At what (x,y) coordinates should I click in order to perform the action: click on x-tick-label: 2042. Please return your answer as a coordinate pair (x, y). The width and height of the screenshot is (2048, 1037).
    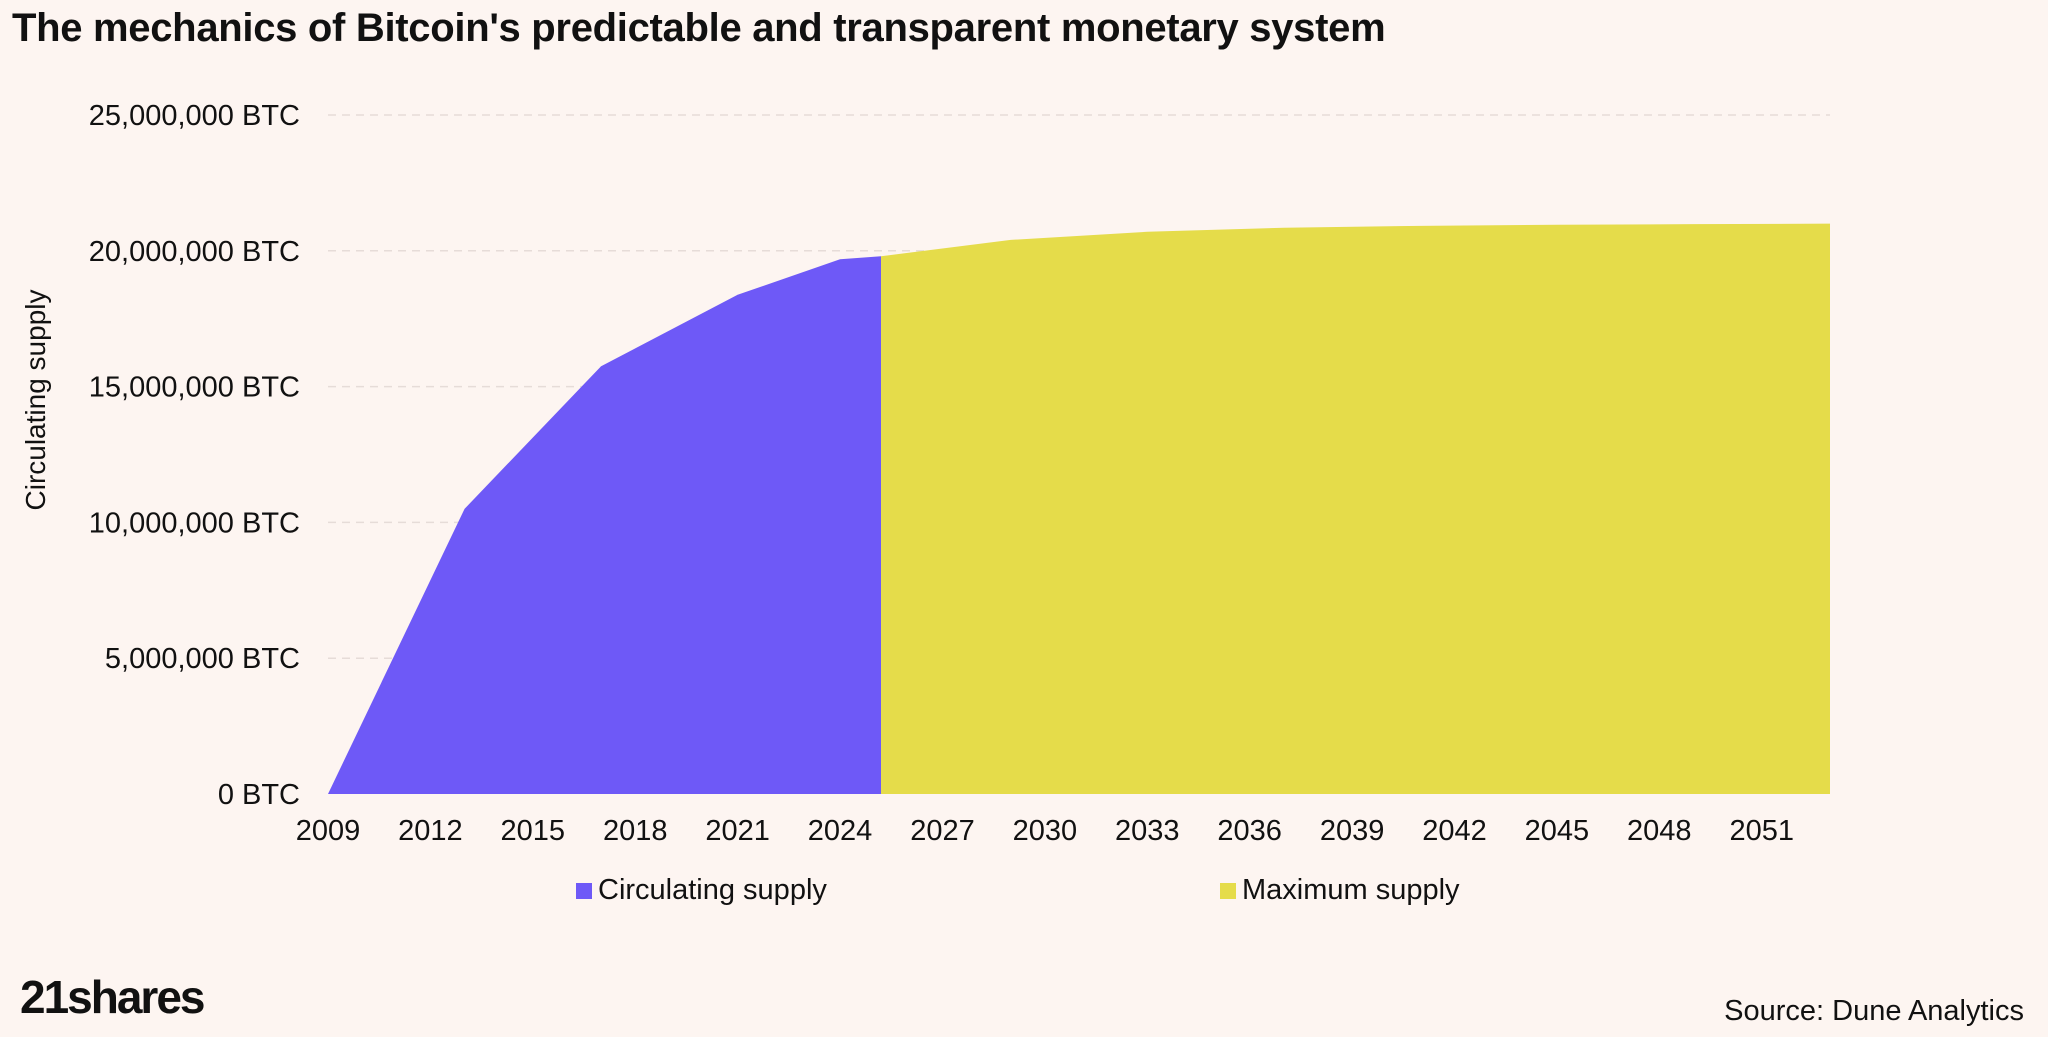
    Looking at the image, I should click on (1454, 831).